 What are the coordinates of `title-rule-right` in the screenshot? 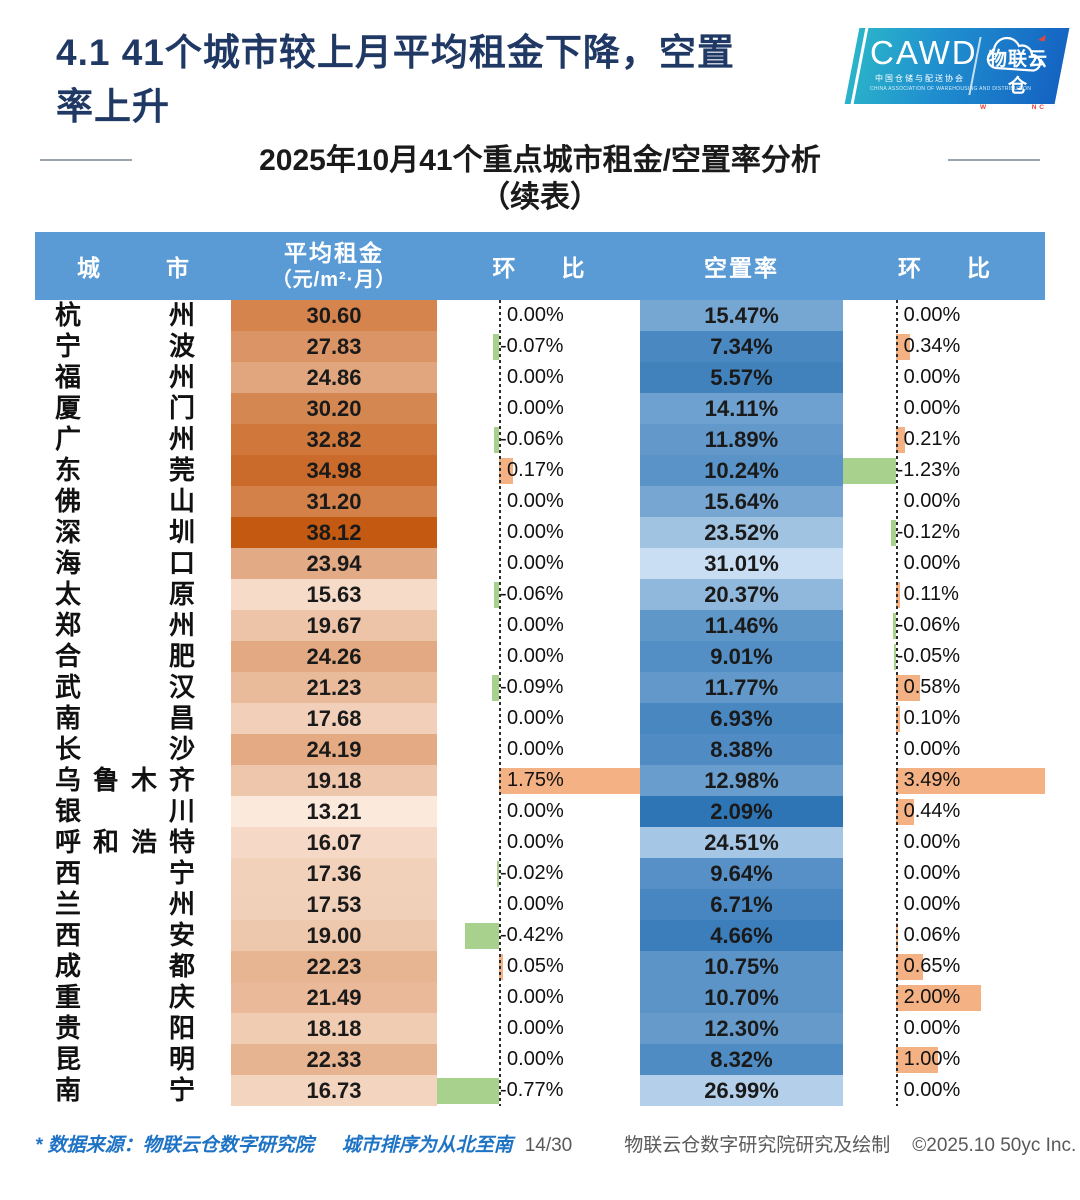 It's located at (994, 160).